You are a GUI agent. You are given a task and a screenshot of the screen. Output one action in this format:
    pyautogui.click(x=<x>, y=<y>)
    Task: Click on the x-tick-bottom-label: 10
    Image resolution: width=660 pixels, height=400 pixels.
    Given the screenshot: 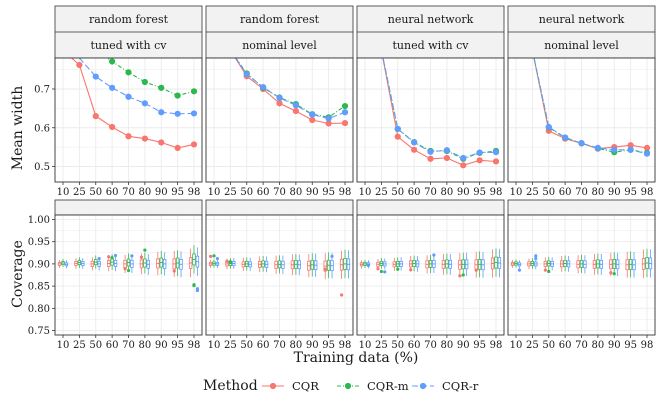 What is the action you would take?
    pyautogui.click(x=365, y=345)
    